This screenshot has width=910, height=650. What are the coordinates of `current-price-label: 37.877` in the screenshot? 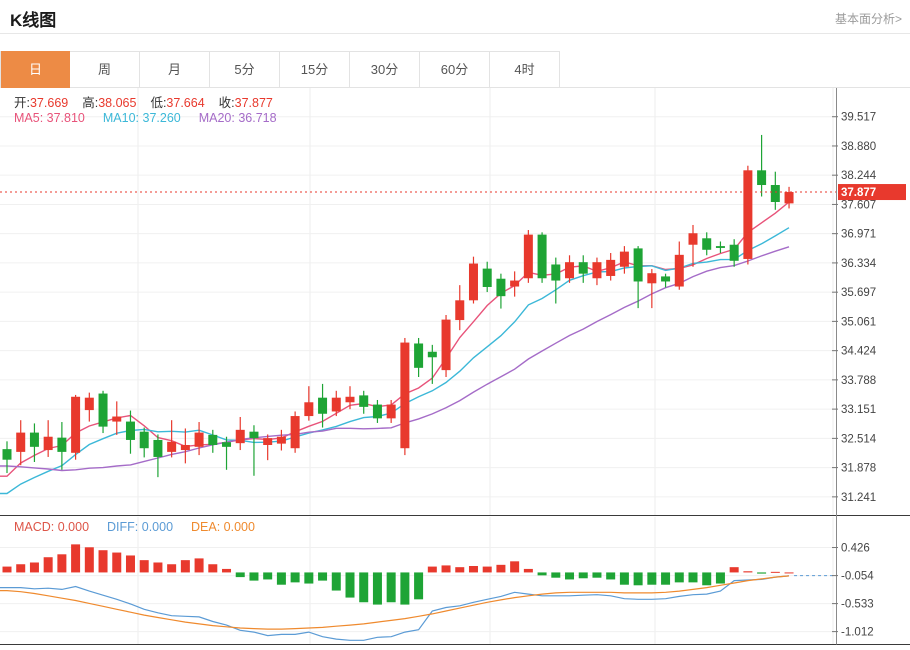 It's located at (858, 193).